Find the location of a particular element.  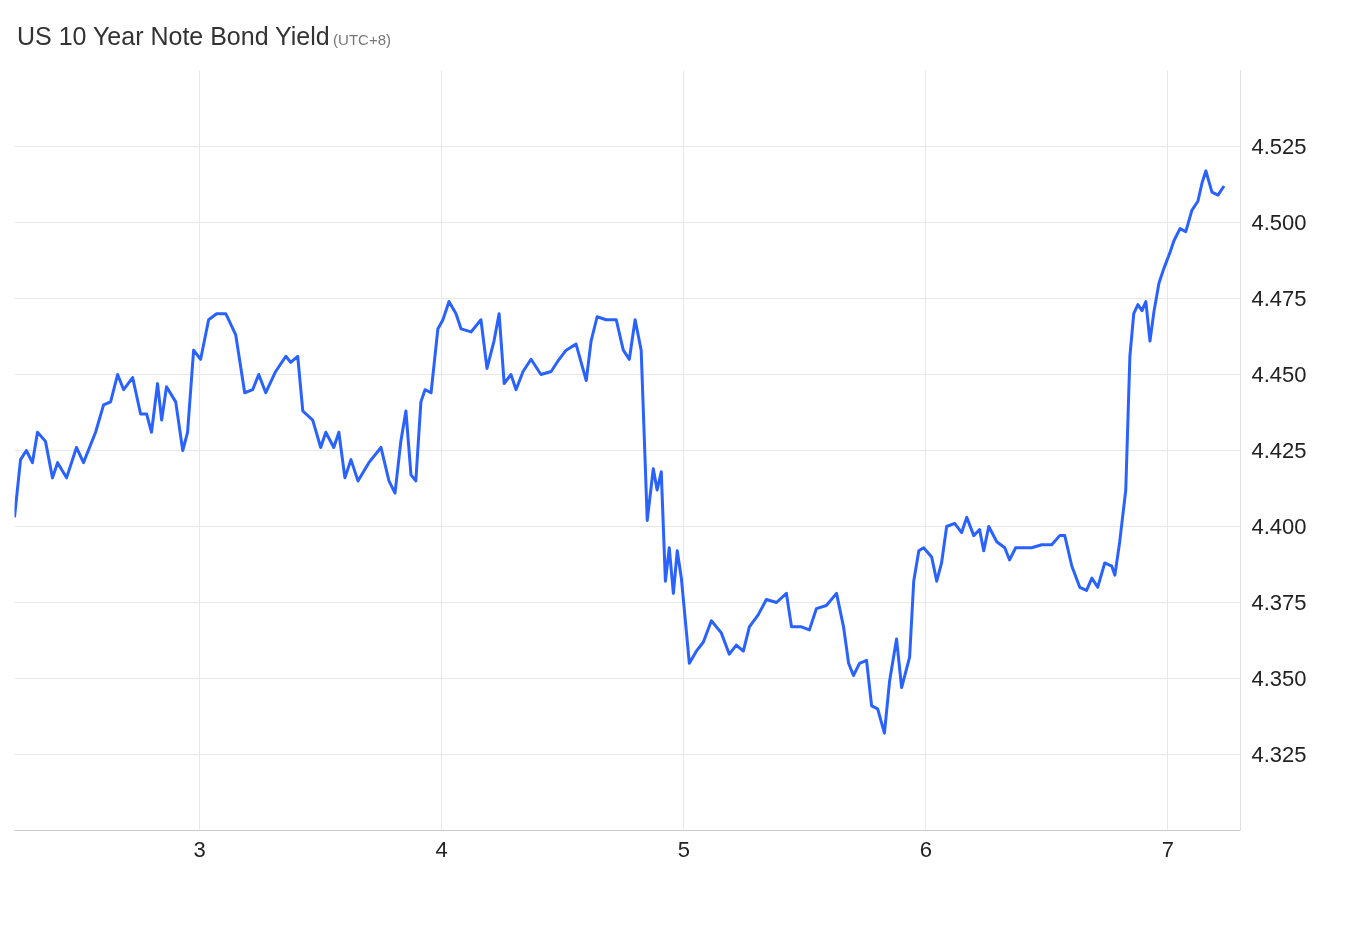

y-tick-label: 4.325 is located at coordinates (1279, 754).